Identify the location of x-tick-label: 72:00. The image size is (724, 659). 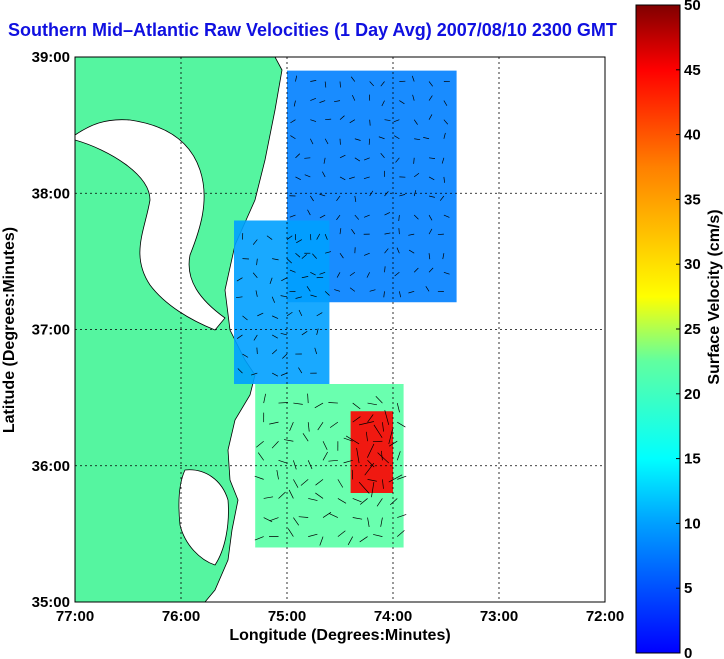
(605, 616).